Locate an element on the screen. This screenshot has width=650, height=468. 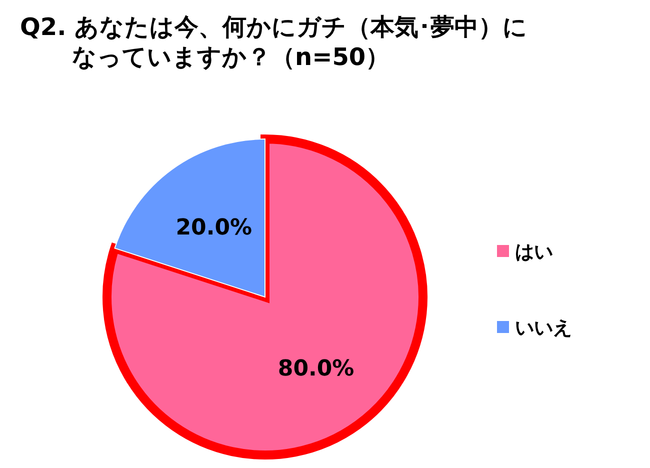
legend-label: いいえ is located at coordinates (543, 328).